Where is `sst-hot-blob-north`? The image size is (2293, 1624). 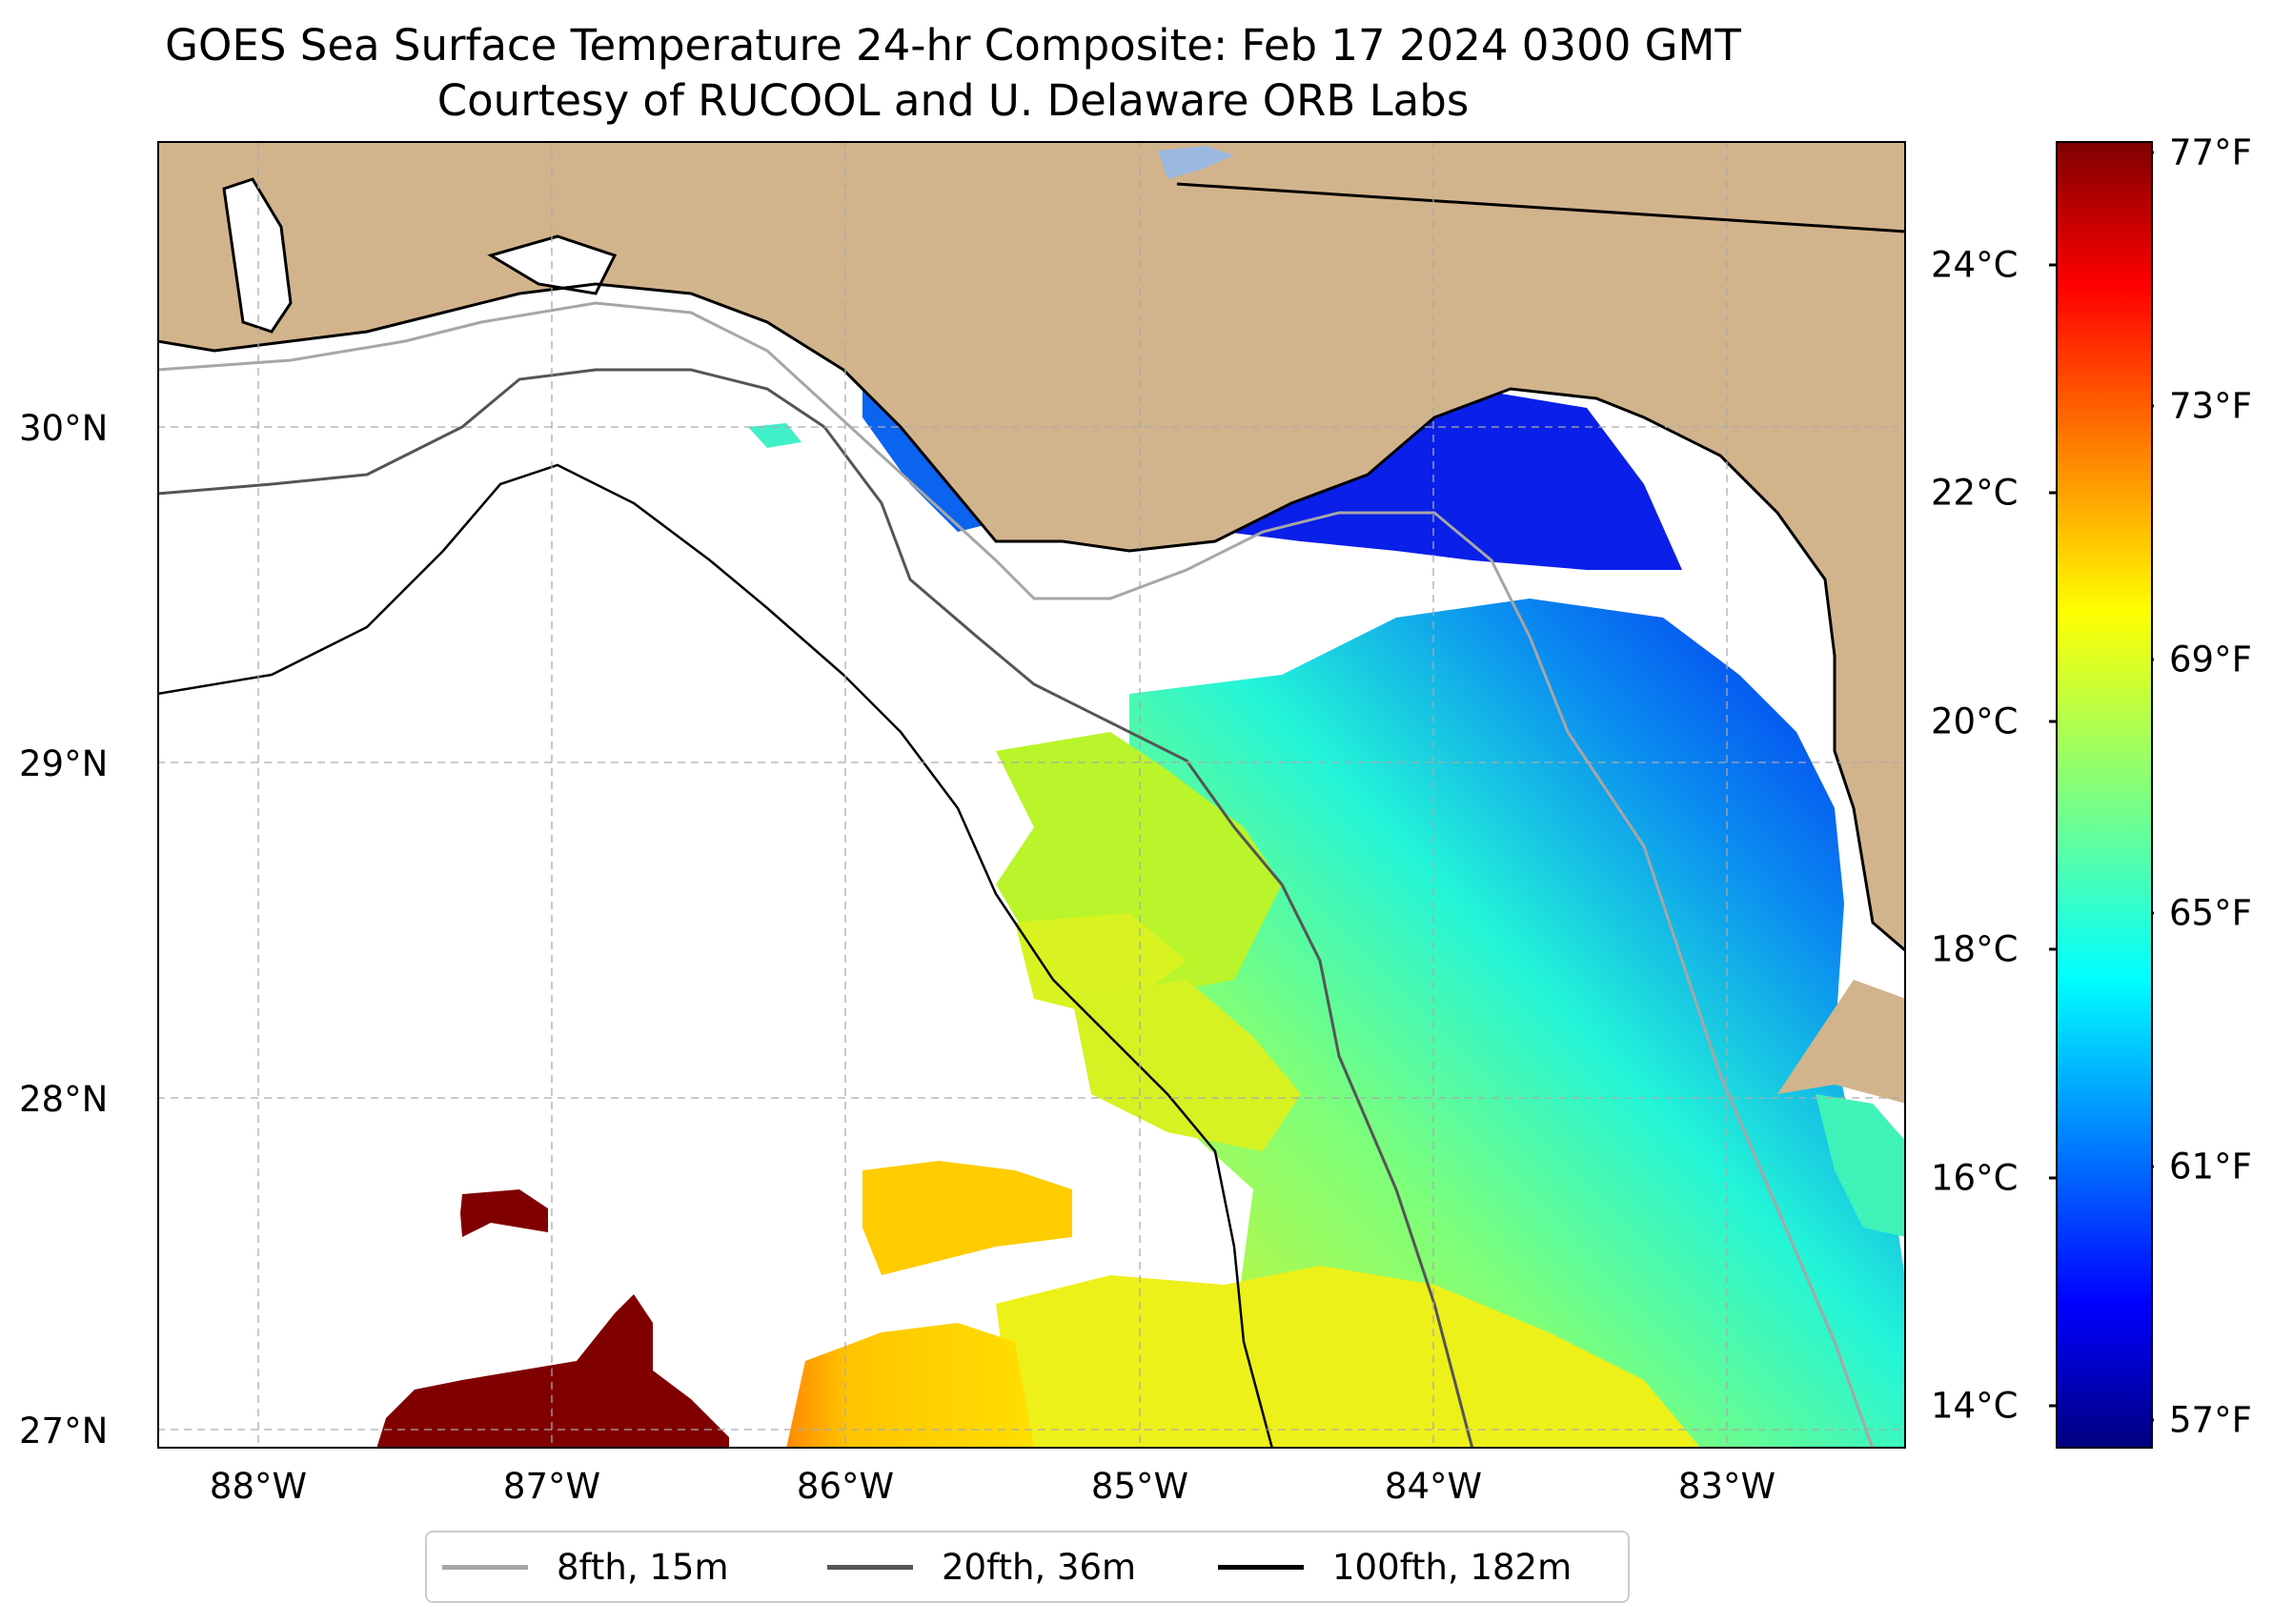 sst-hot-blob-north is located at coordinates (504, 1213).